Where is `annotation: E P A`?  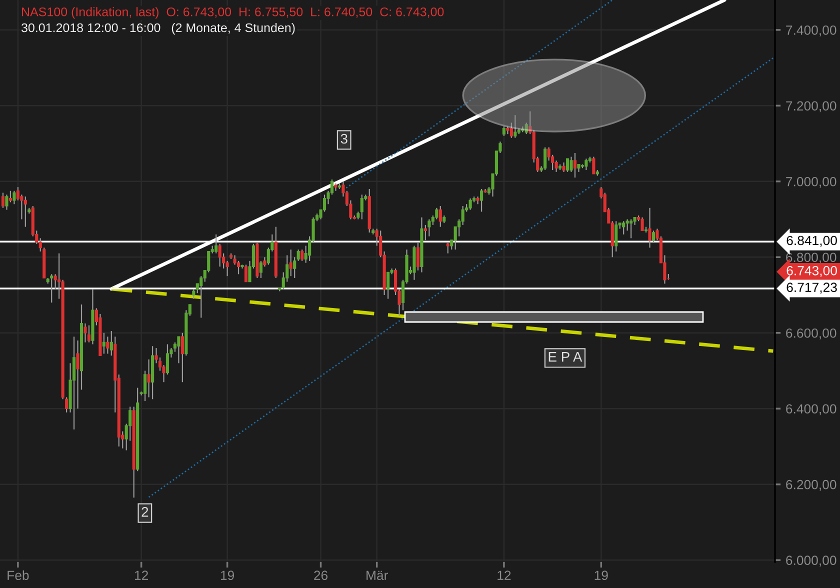 annotation: E P A is located at coordinates (565, 357).